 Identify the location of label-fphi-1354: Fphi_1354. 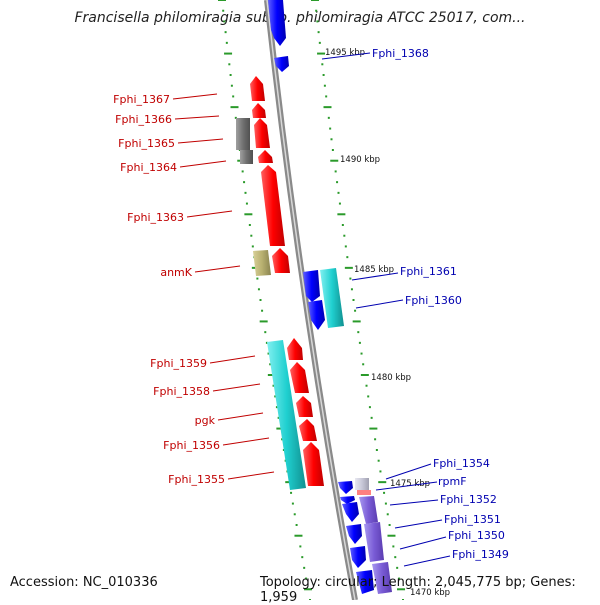
(461, 463).